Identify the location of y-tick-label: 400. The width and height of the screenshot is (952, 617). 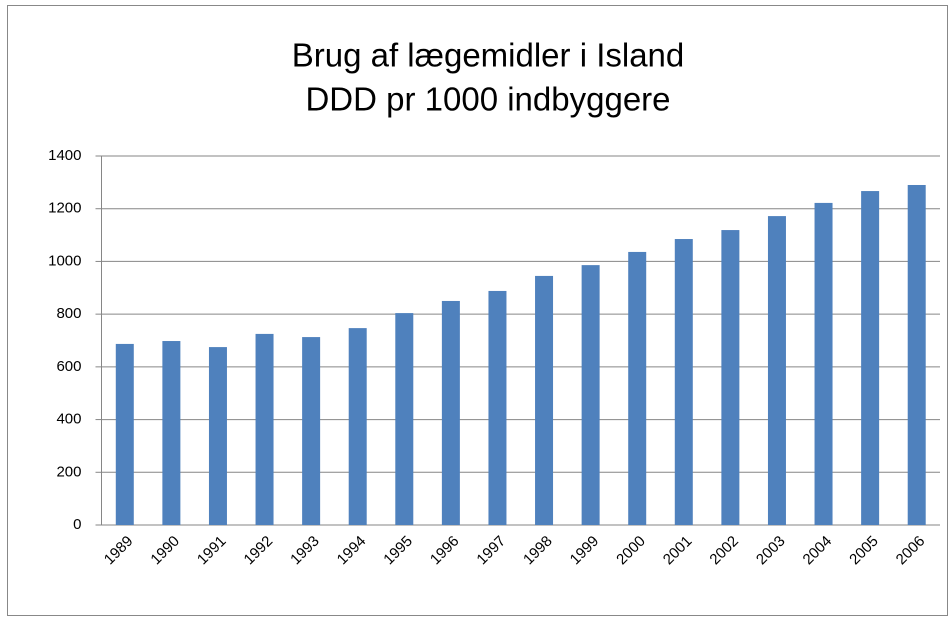
(68, 419).